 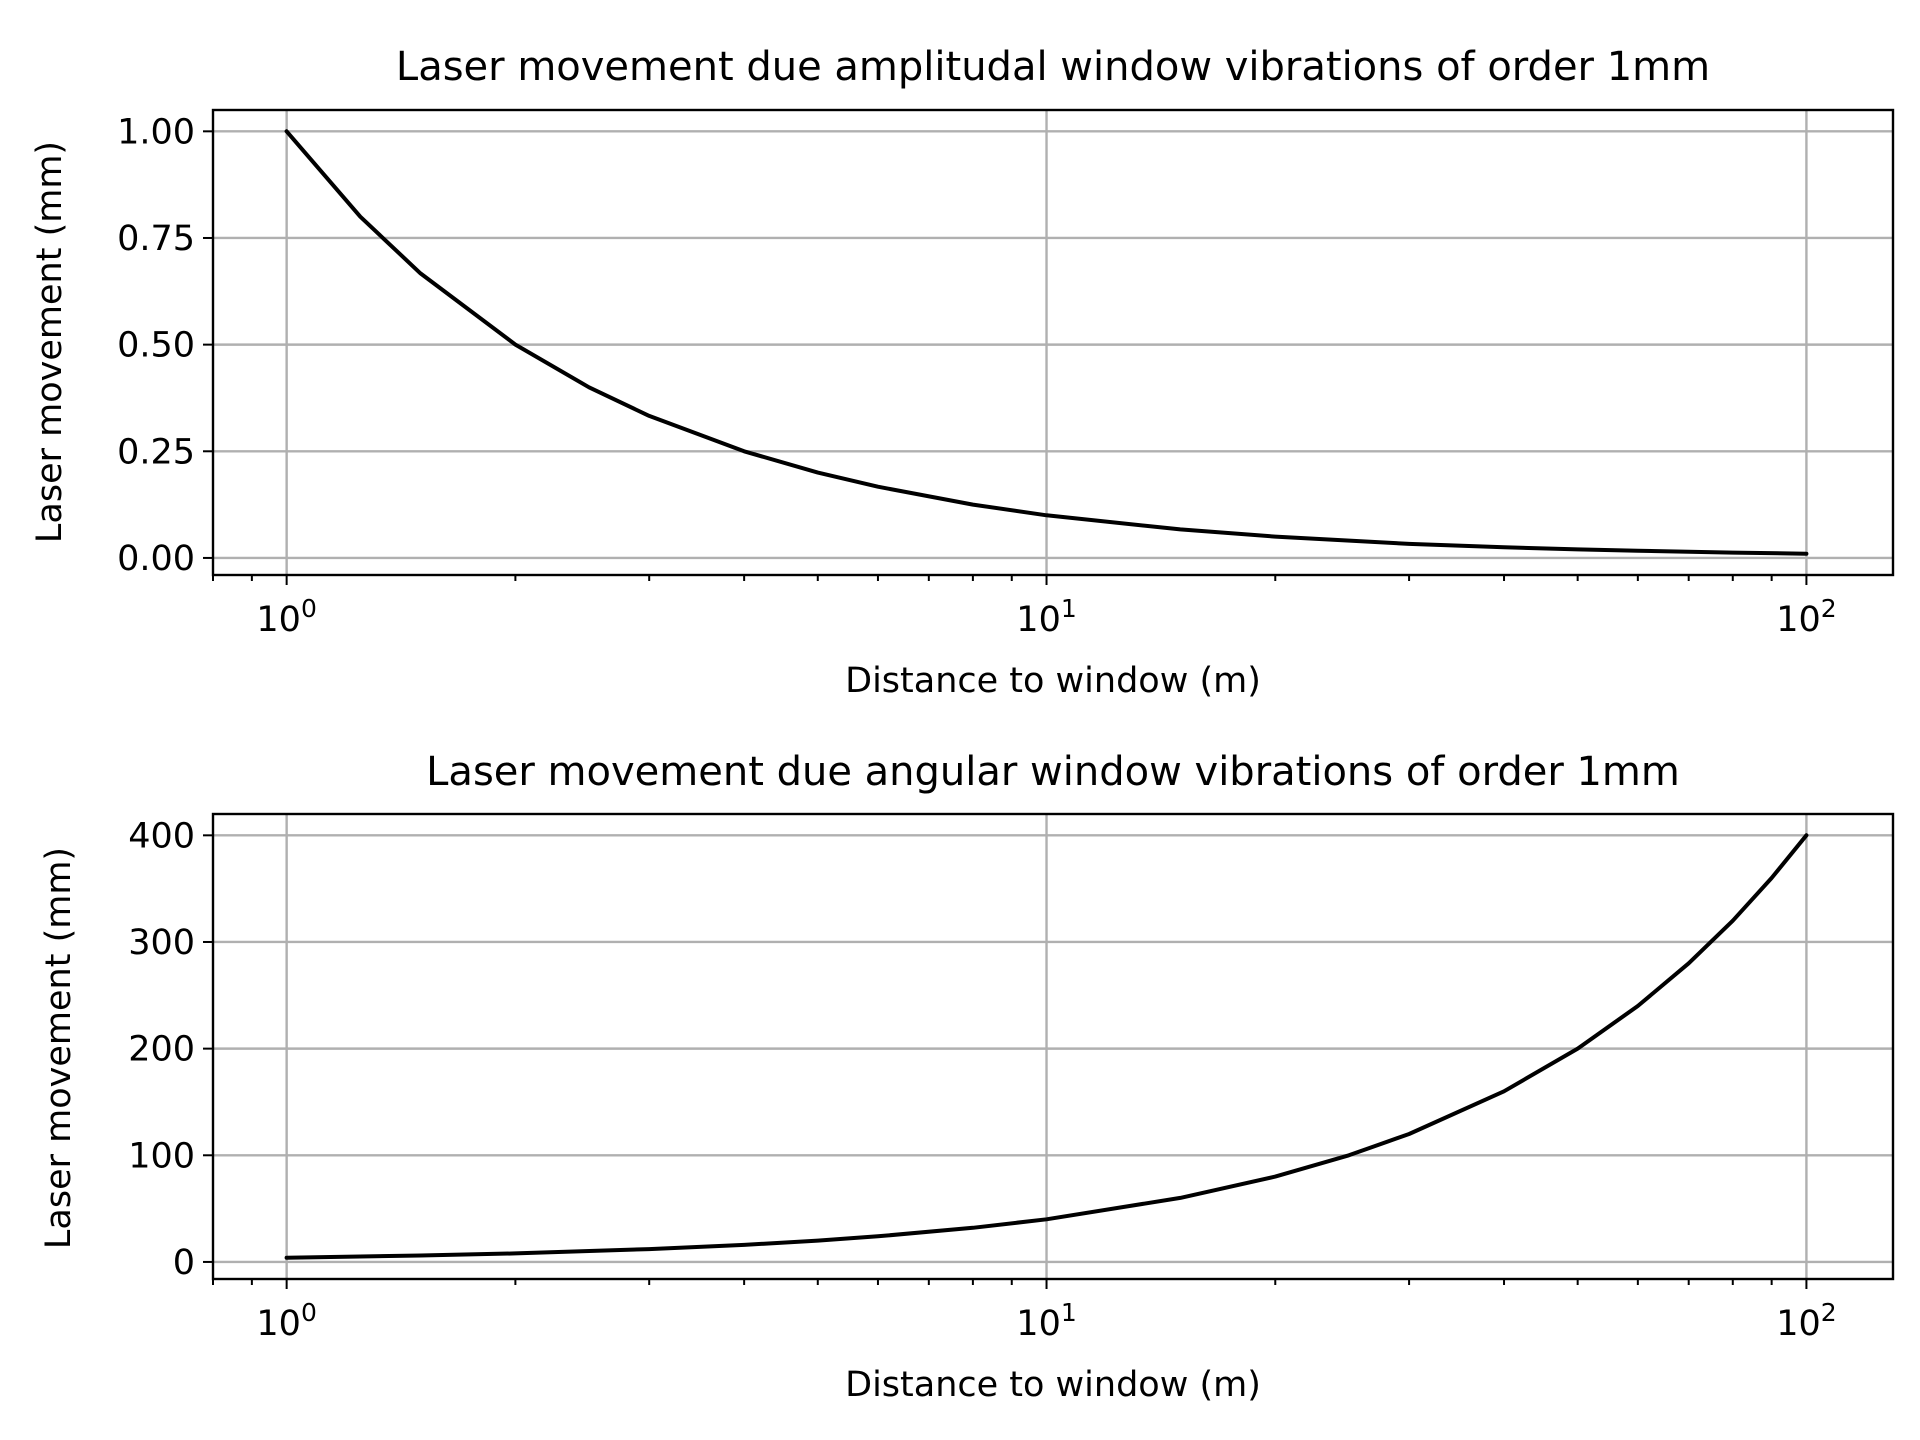 What do you see at coordinates (156, 132) in the screenshot?
I see `y-tick-label: 1.00` at bounding box center [156, 132].